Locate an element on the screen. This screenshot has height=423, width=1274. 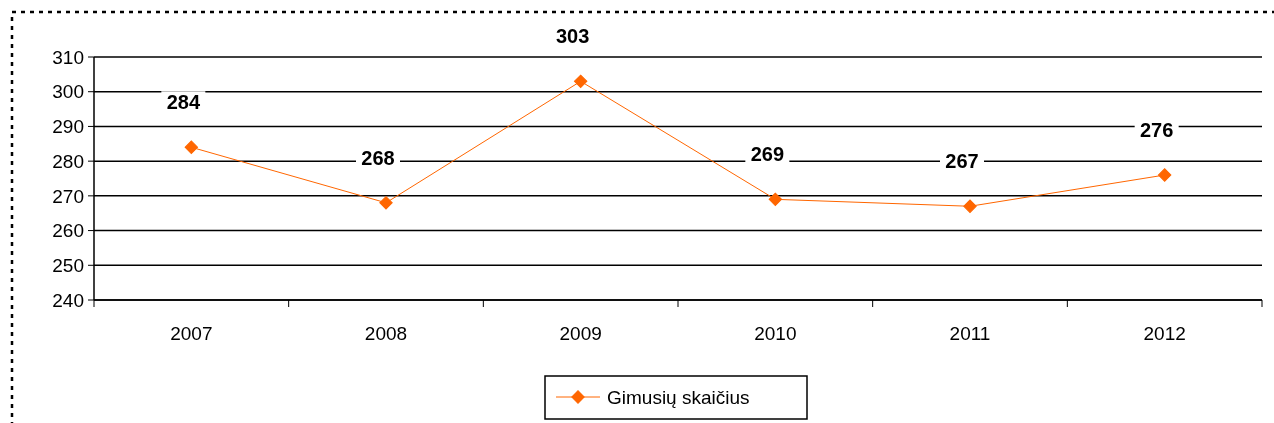
y-tick-label: 300 is located at coordinates (68, 92).